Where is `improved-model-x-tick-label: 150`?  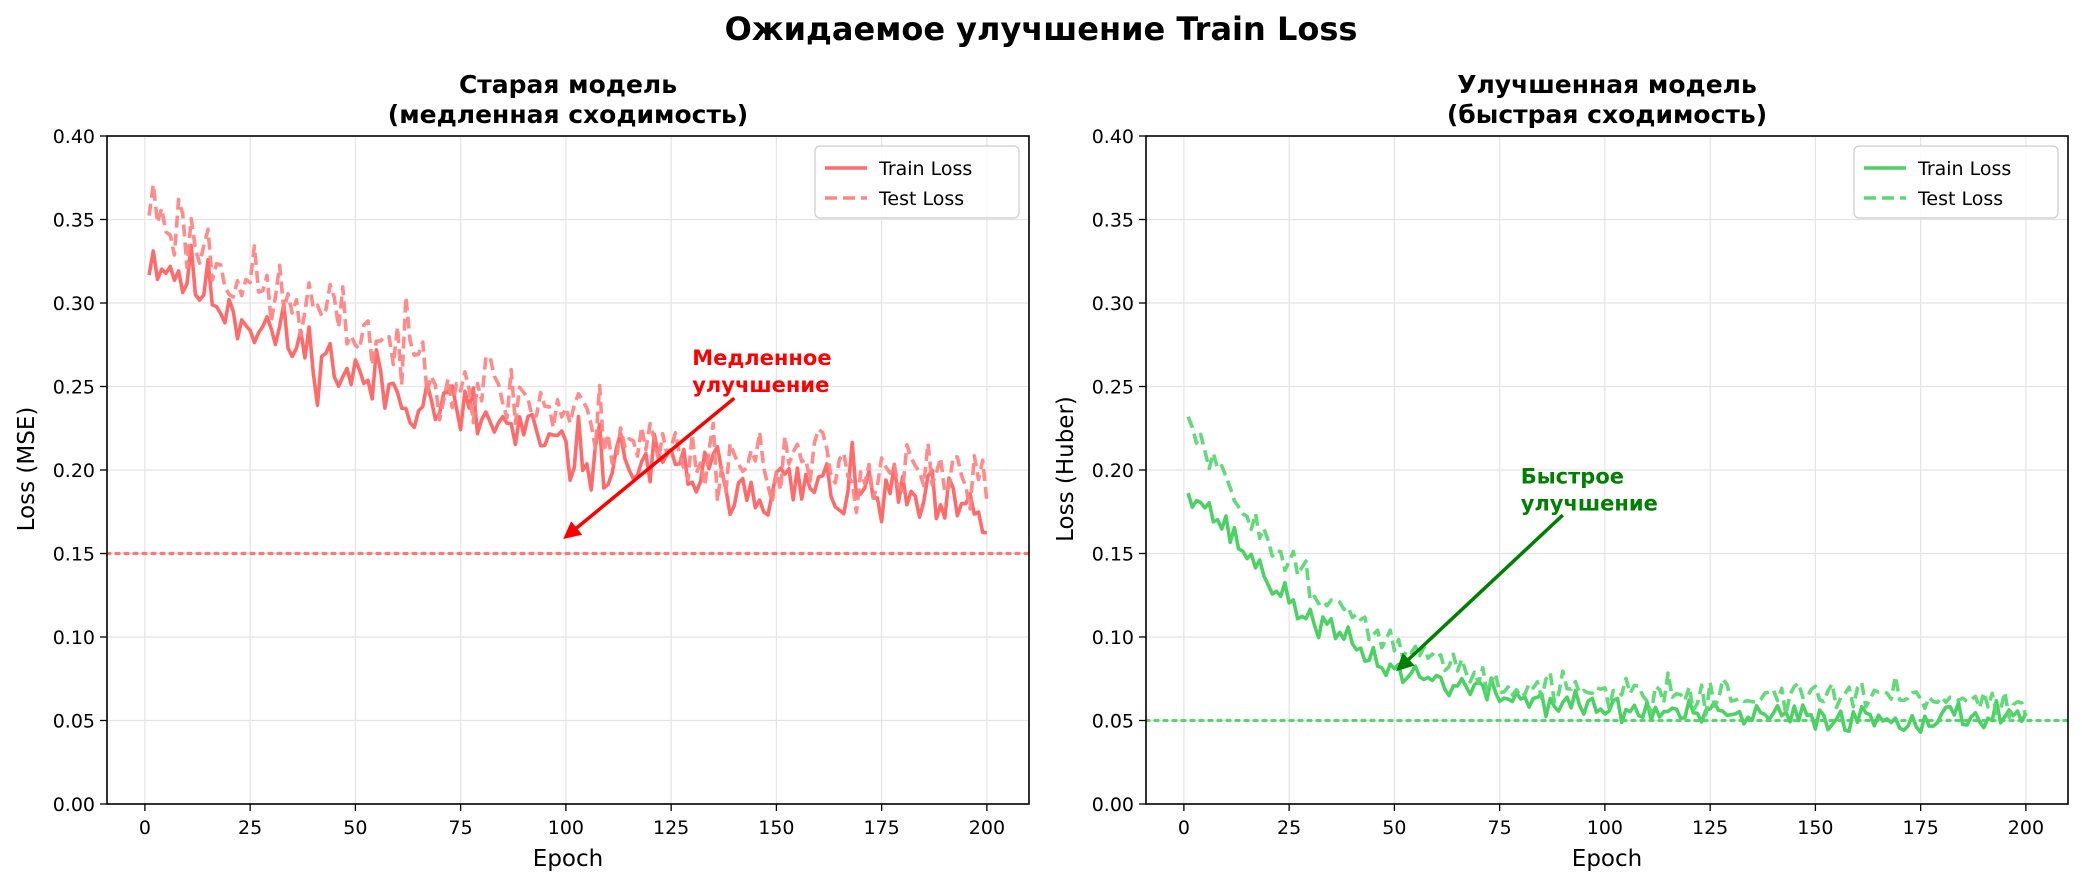
improved-model-x-tick-label: 150 is located at coordinates (1815, 828).